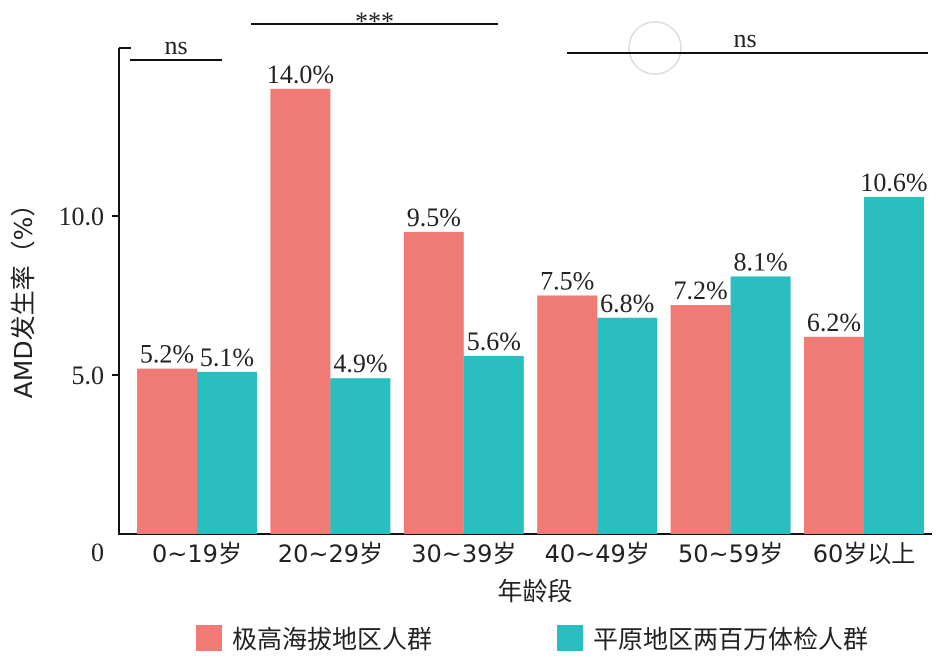 This screenshot has width=946, height=662. I want to click on watermark-logo, so click(655, 48).